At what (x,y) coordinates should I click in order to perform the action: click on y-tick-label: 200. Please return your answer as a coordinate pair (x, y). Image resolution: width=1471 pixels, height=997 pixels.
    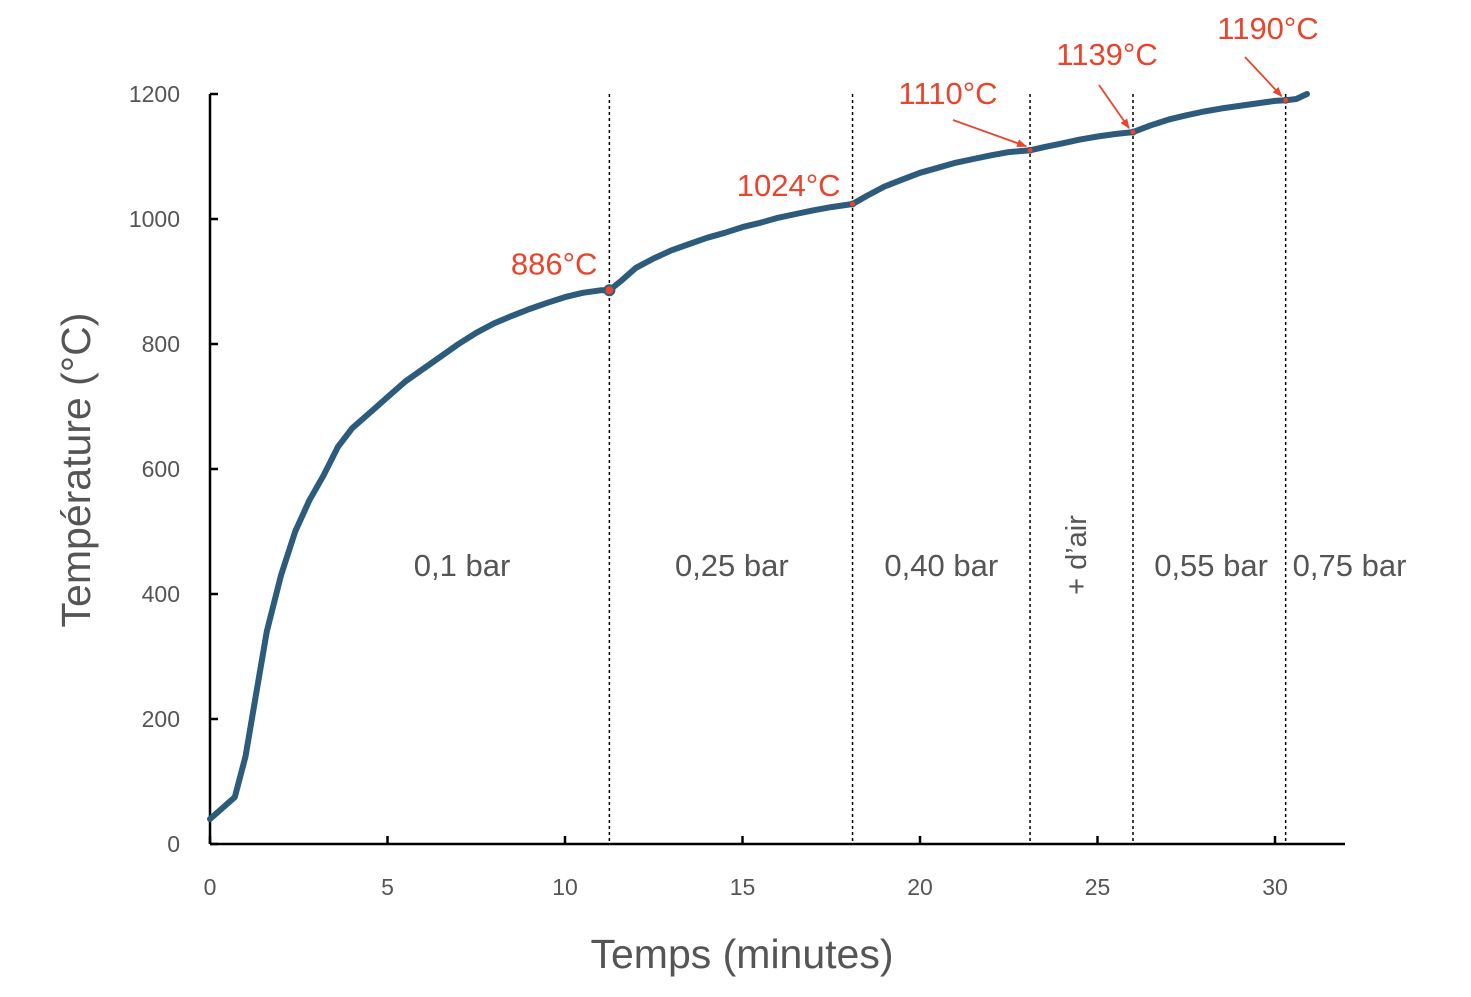
    Looking at the image, I should click on (161, 719).